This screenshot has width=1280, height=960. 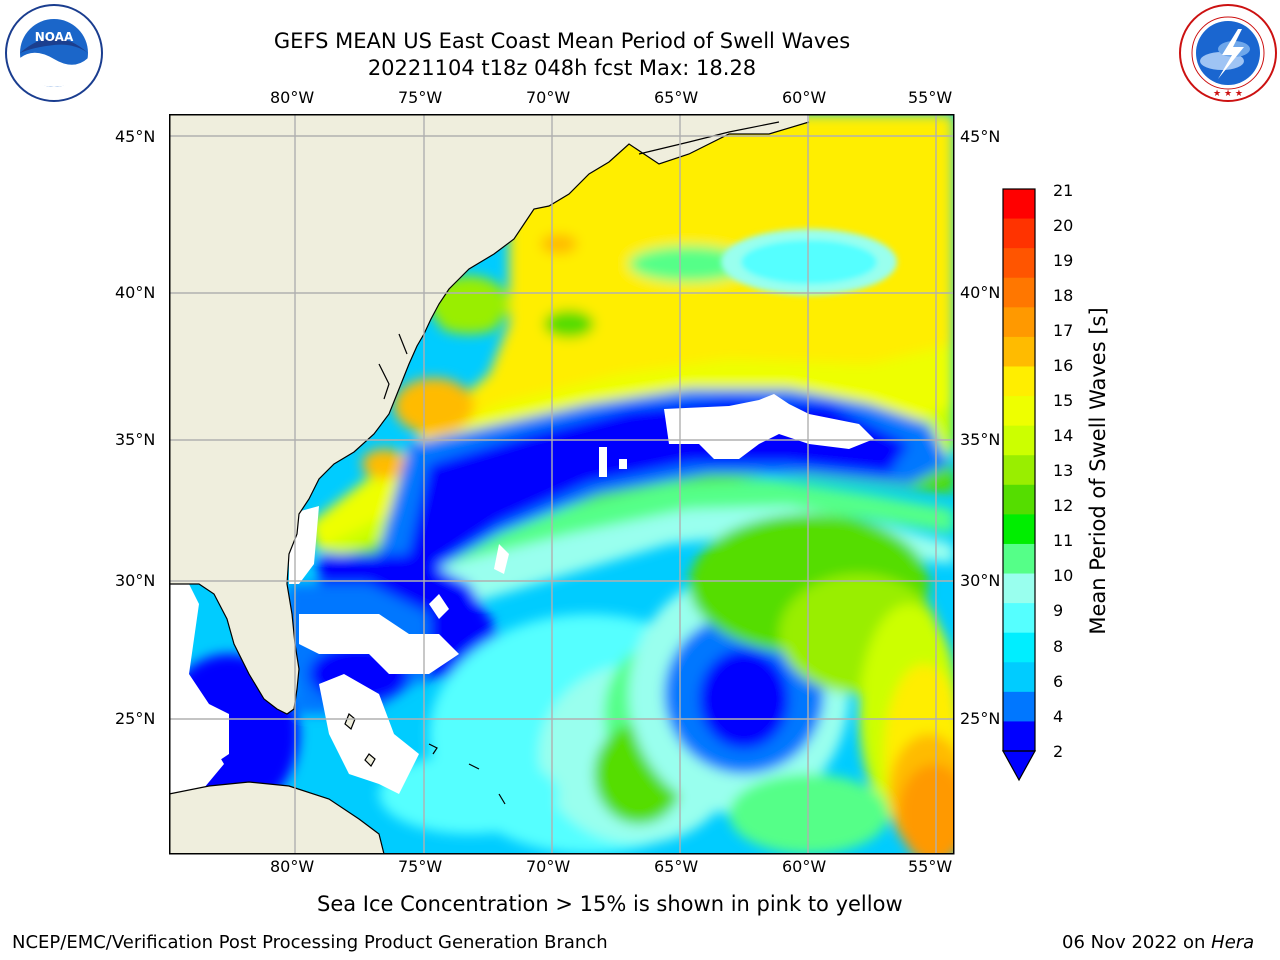 What do you see at coordinates (1063, 260) in the screenshot?
I see `colorbar-tick-label: 19` at bounding box center [1063, 260].